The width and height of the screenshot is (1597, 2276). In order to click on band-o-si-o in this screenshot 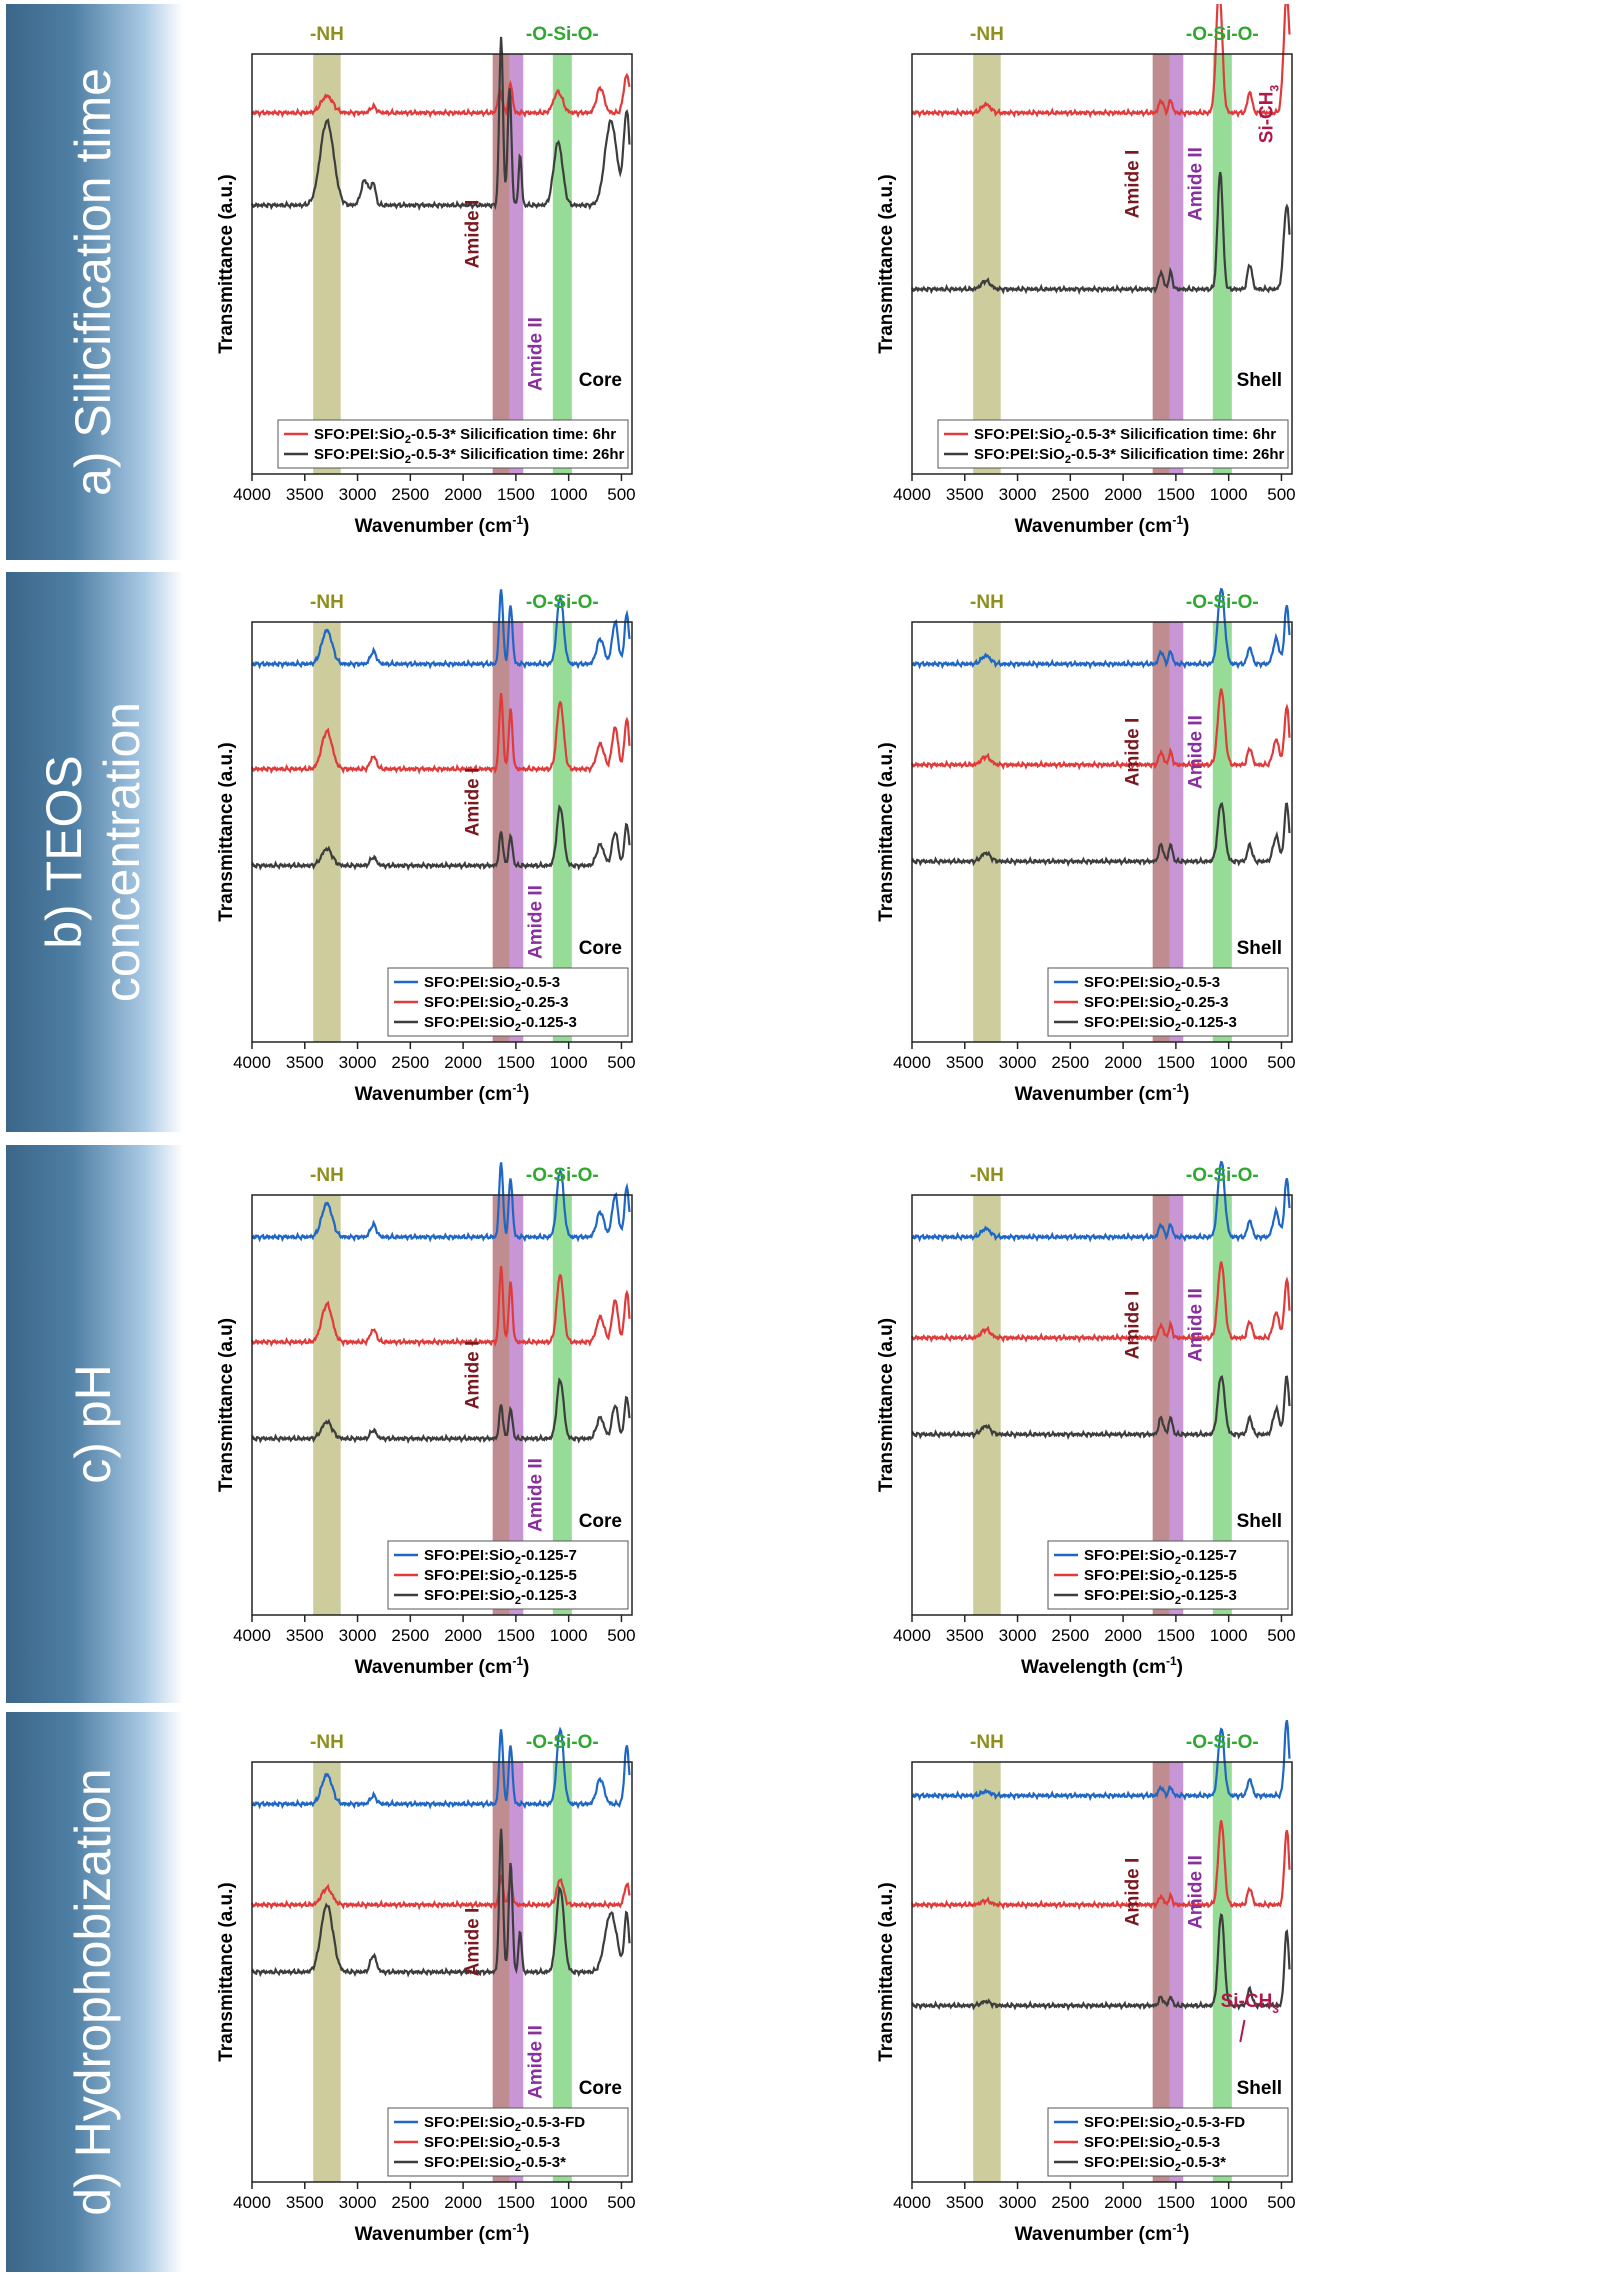, I will do `click(562, 1972)`.